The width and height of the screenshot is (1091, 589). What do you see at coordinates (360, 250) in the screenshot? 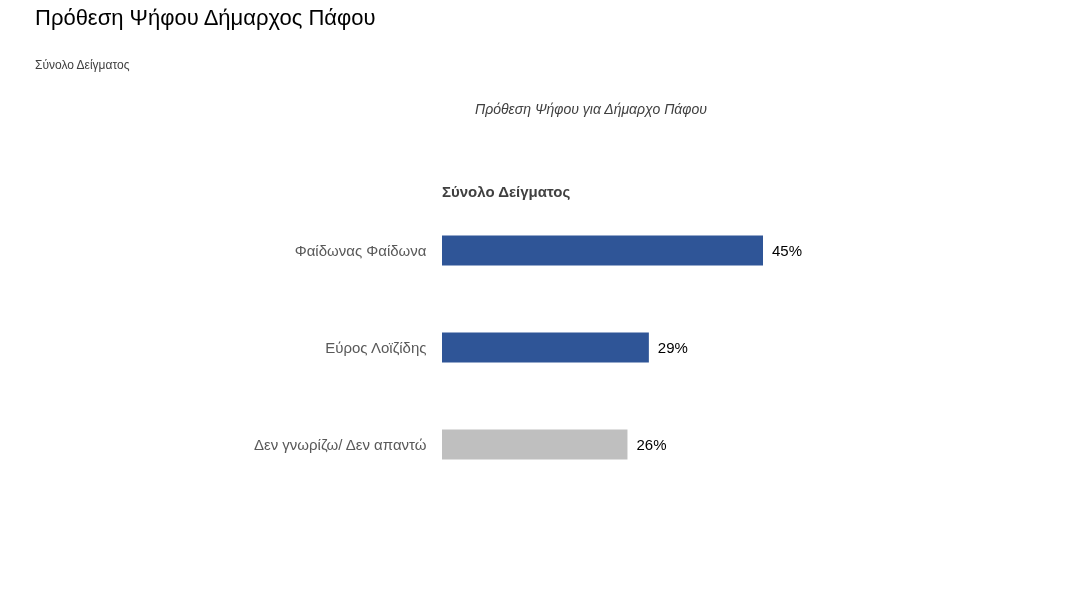
I see `y-tick-label: Φαίδωνας Φαίδωνα` at bounding box center [360, 250].